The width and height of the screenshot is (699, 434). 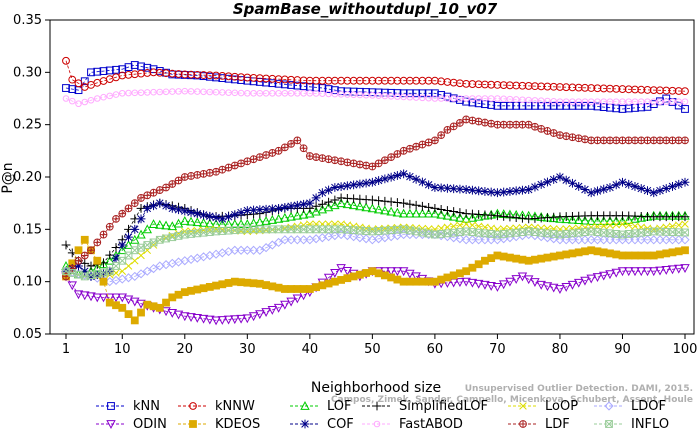 I want to click on legend-label: LDOF, so click(x=648, y=406).